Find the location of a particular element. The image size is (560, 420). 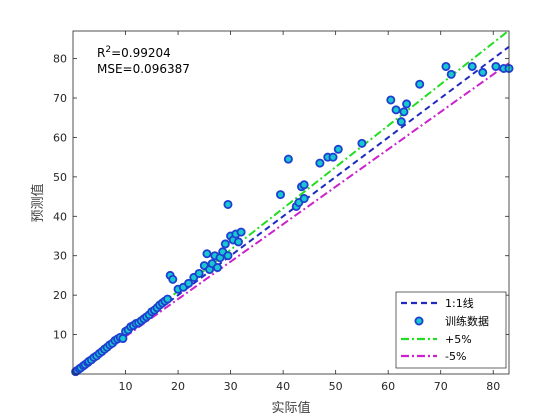

y-tick-label: 10 is located at coordinates (60, 335).